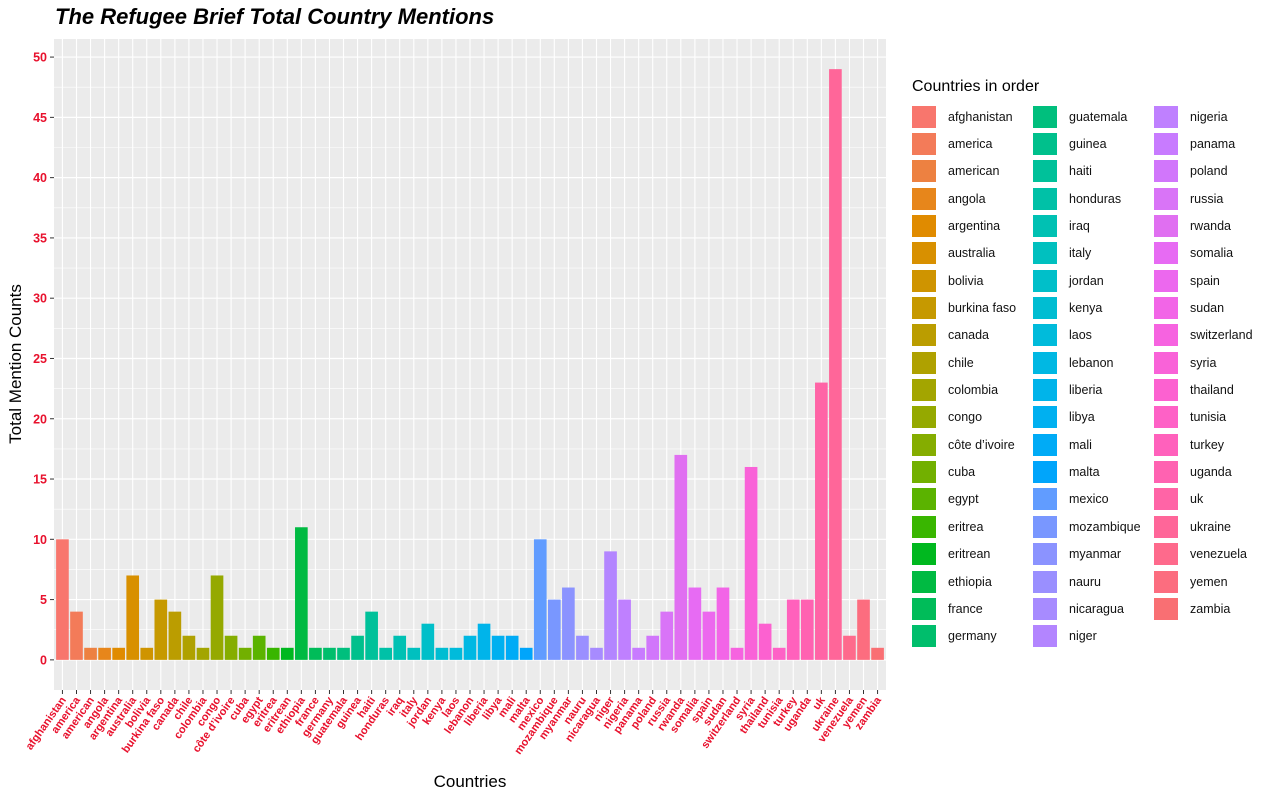 The image size is (1280, 800). Describe the element at coordinates (1214, 554) in the screenshot. I see `legend-item: venezuela` at that location.